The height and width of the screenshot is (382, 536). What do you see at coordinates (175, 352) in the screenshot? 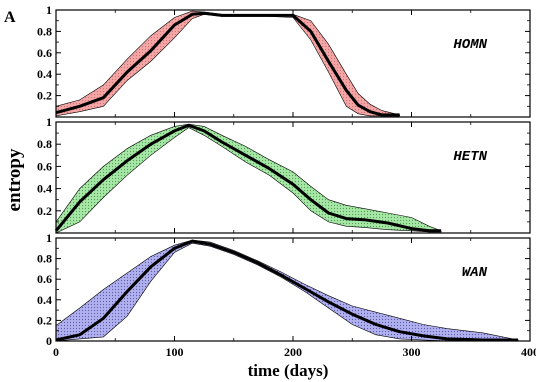
I see `x-tick-label: 100` at bounding box center [175, 352].